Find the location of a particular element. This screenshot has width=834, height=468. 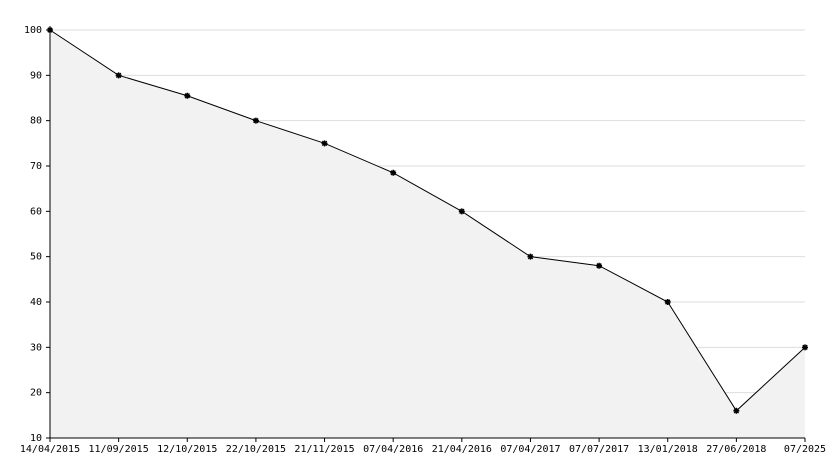

x-tick-label: 07/04/2017 is located at coordinates (530, 449).